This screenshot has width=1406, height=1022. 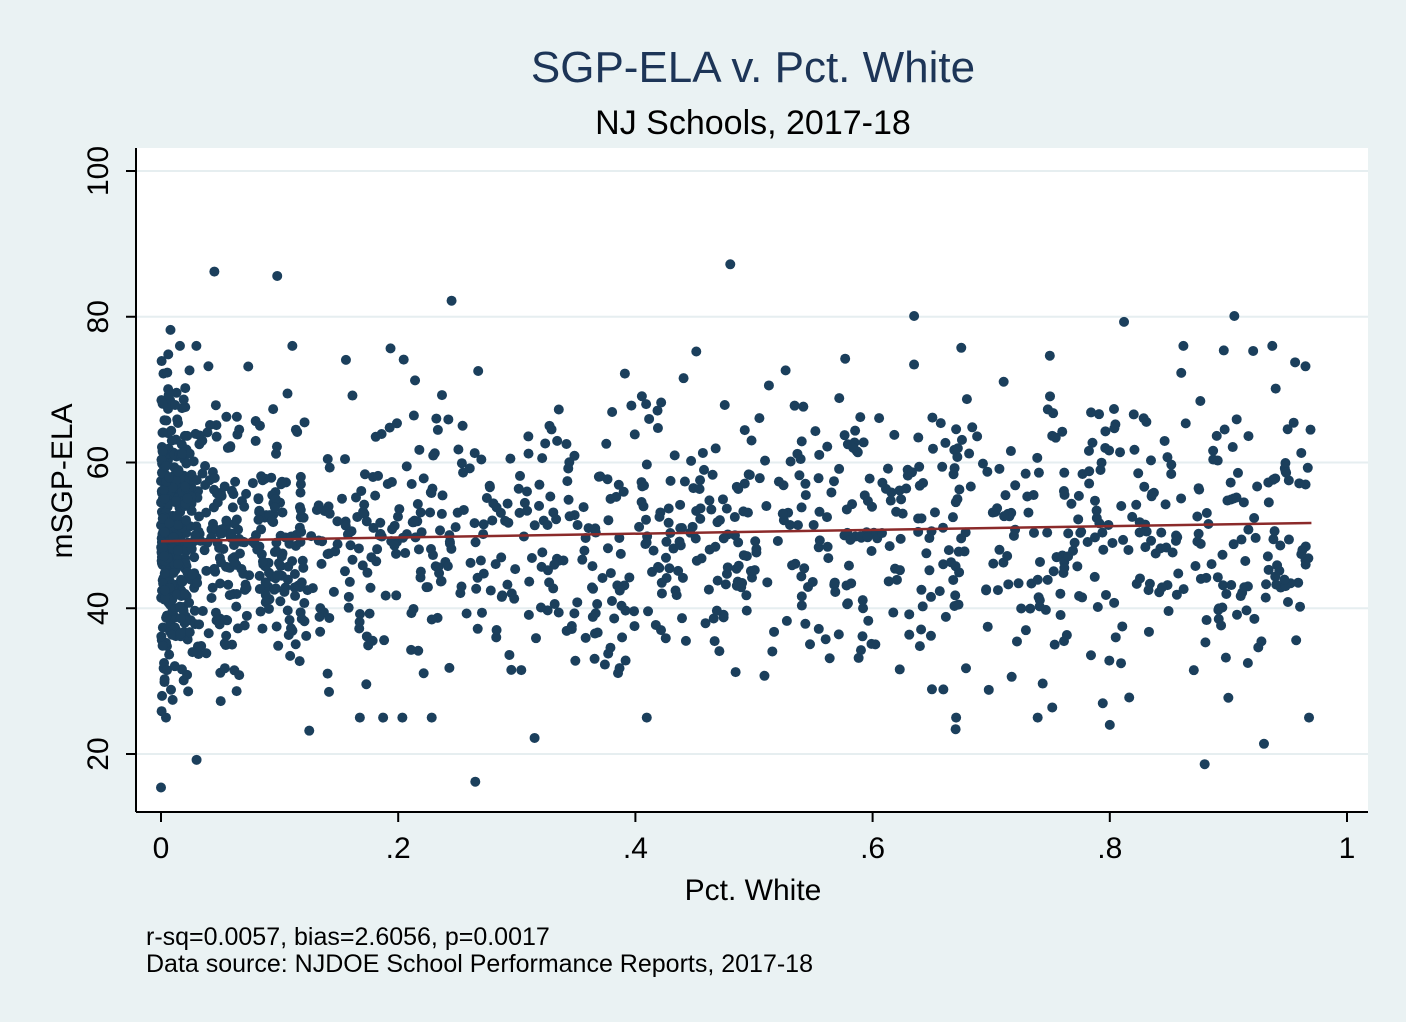 What do you see at coordinates (98, 171) in the screenshot?
I see `y-tick-label: 100` at bounding box center [98, 171].